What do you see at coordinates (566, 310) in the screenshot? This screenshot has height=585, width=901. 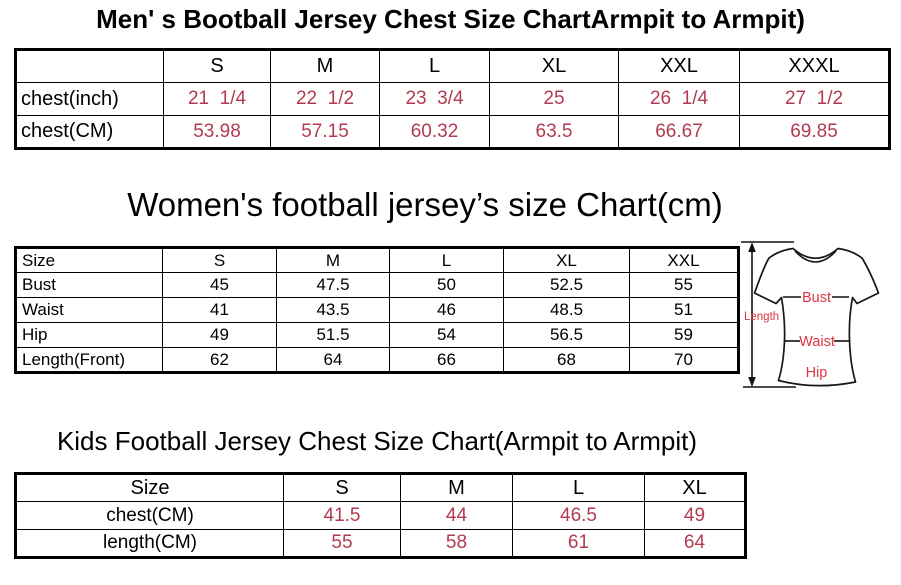 I see `value-cell: 48.5` at bounding box center [566, 310].